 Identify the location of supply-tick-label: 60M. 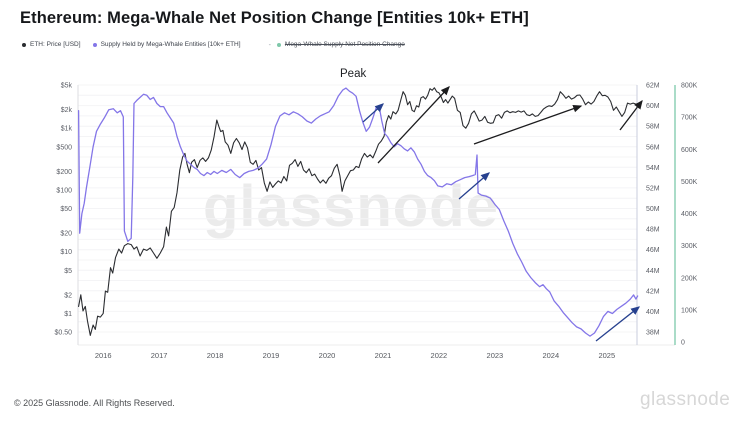
(653, 106).